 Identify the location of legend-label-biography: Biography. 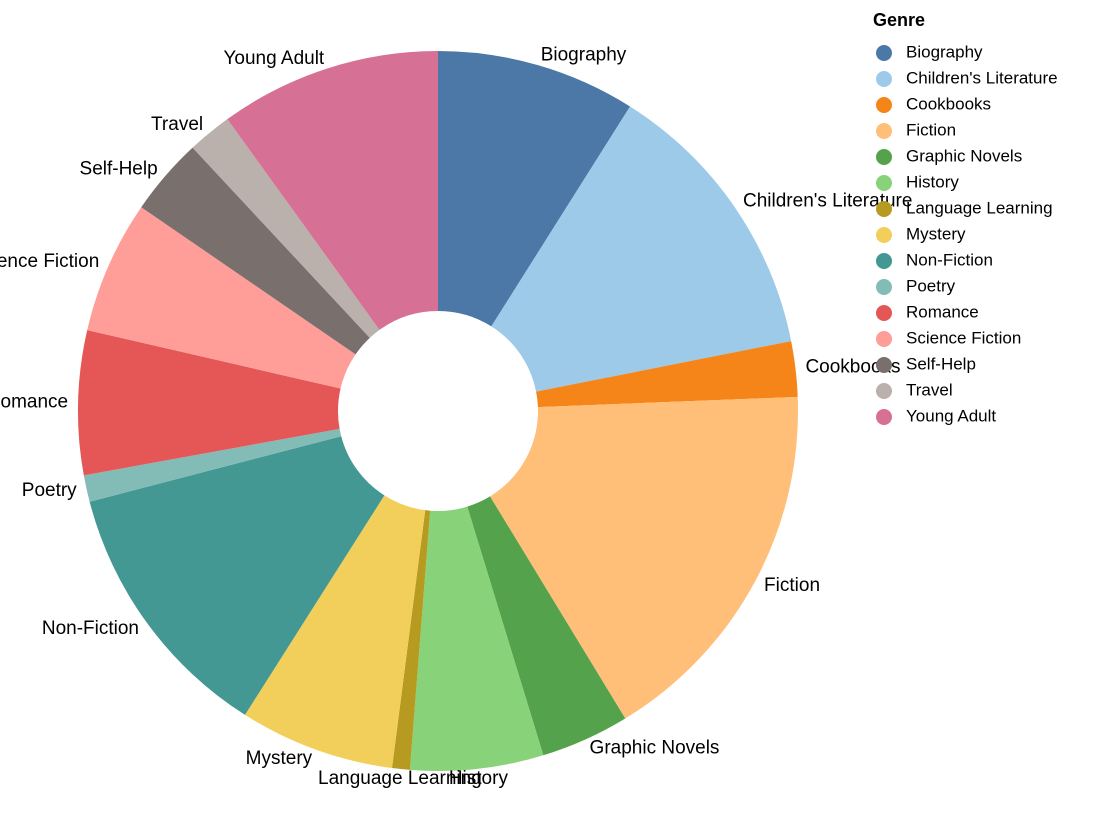
(944, 51).